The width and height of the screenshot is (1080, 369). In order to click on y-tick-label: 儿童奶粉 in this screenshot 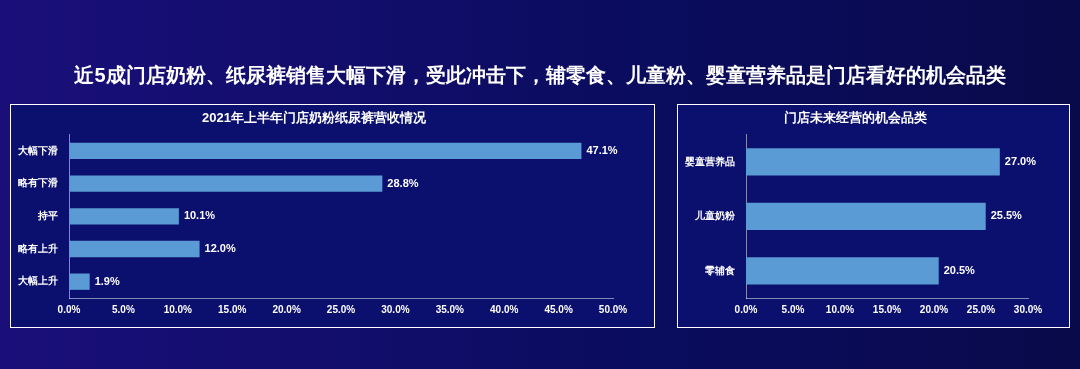, I will do `click(715, 216)`.